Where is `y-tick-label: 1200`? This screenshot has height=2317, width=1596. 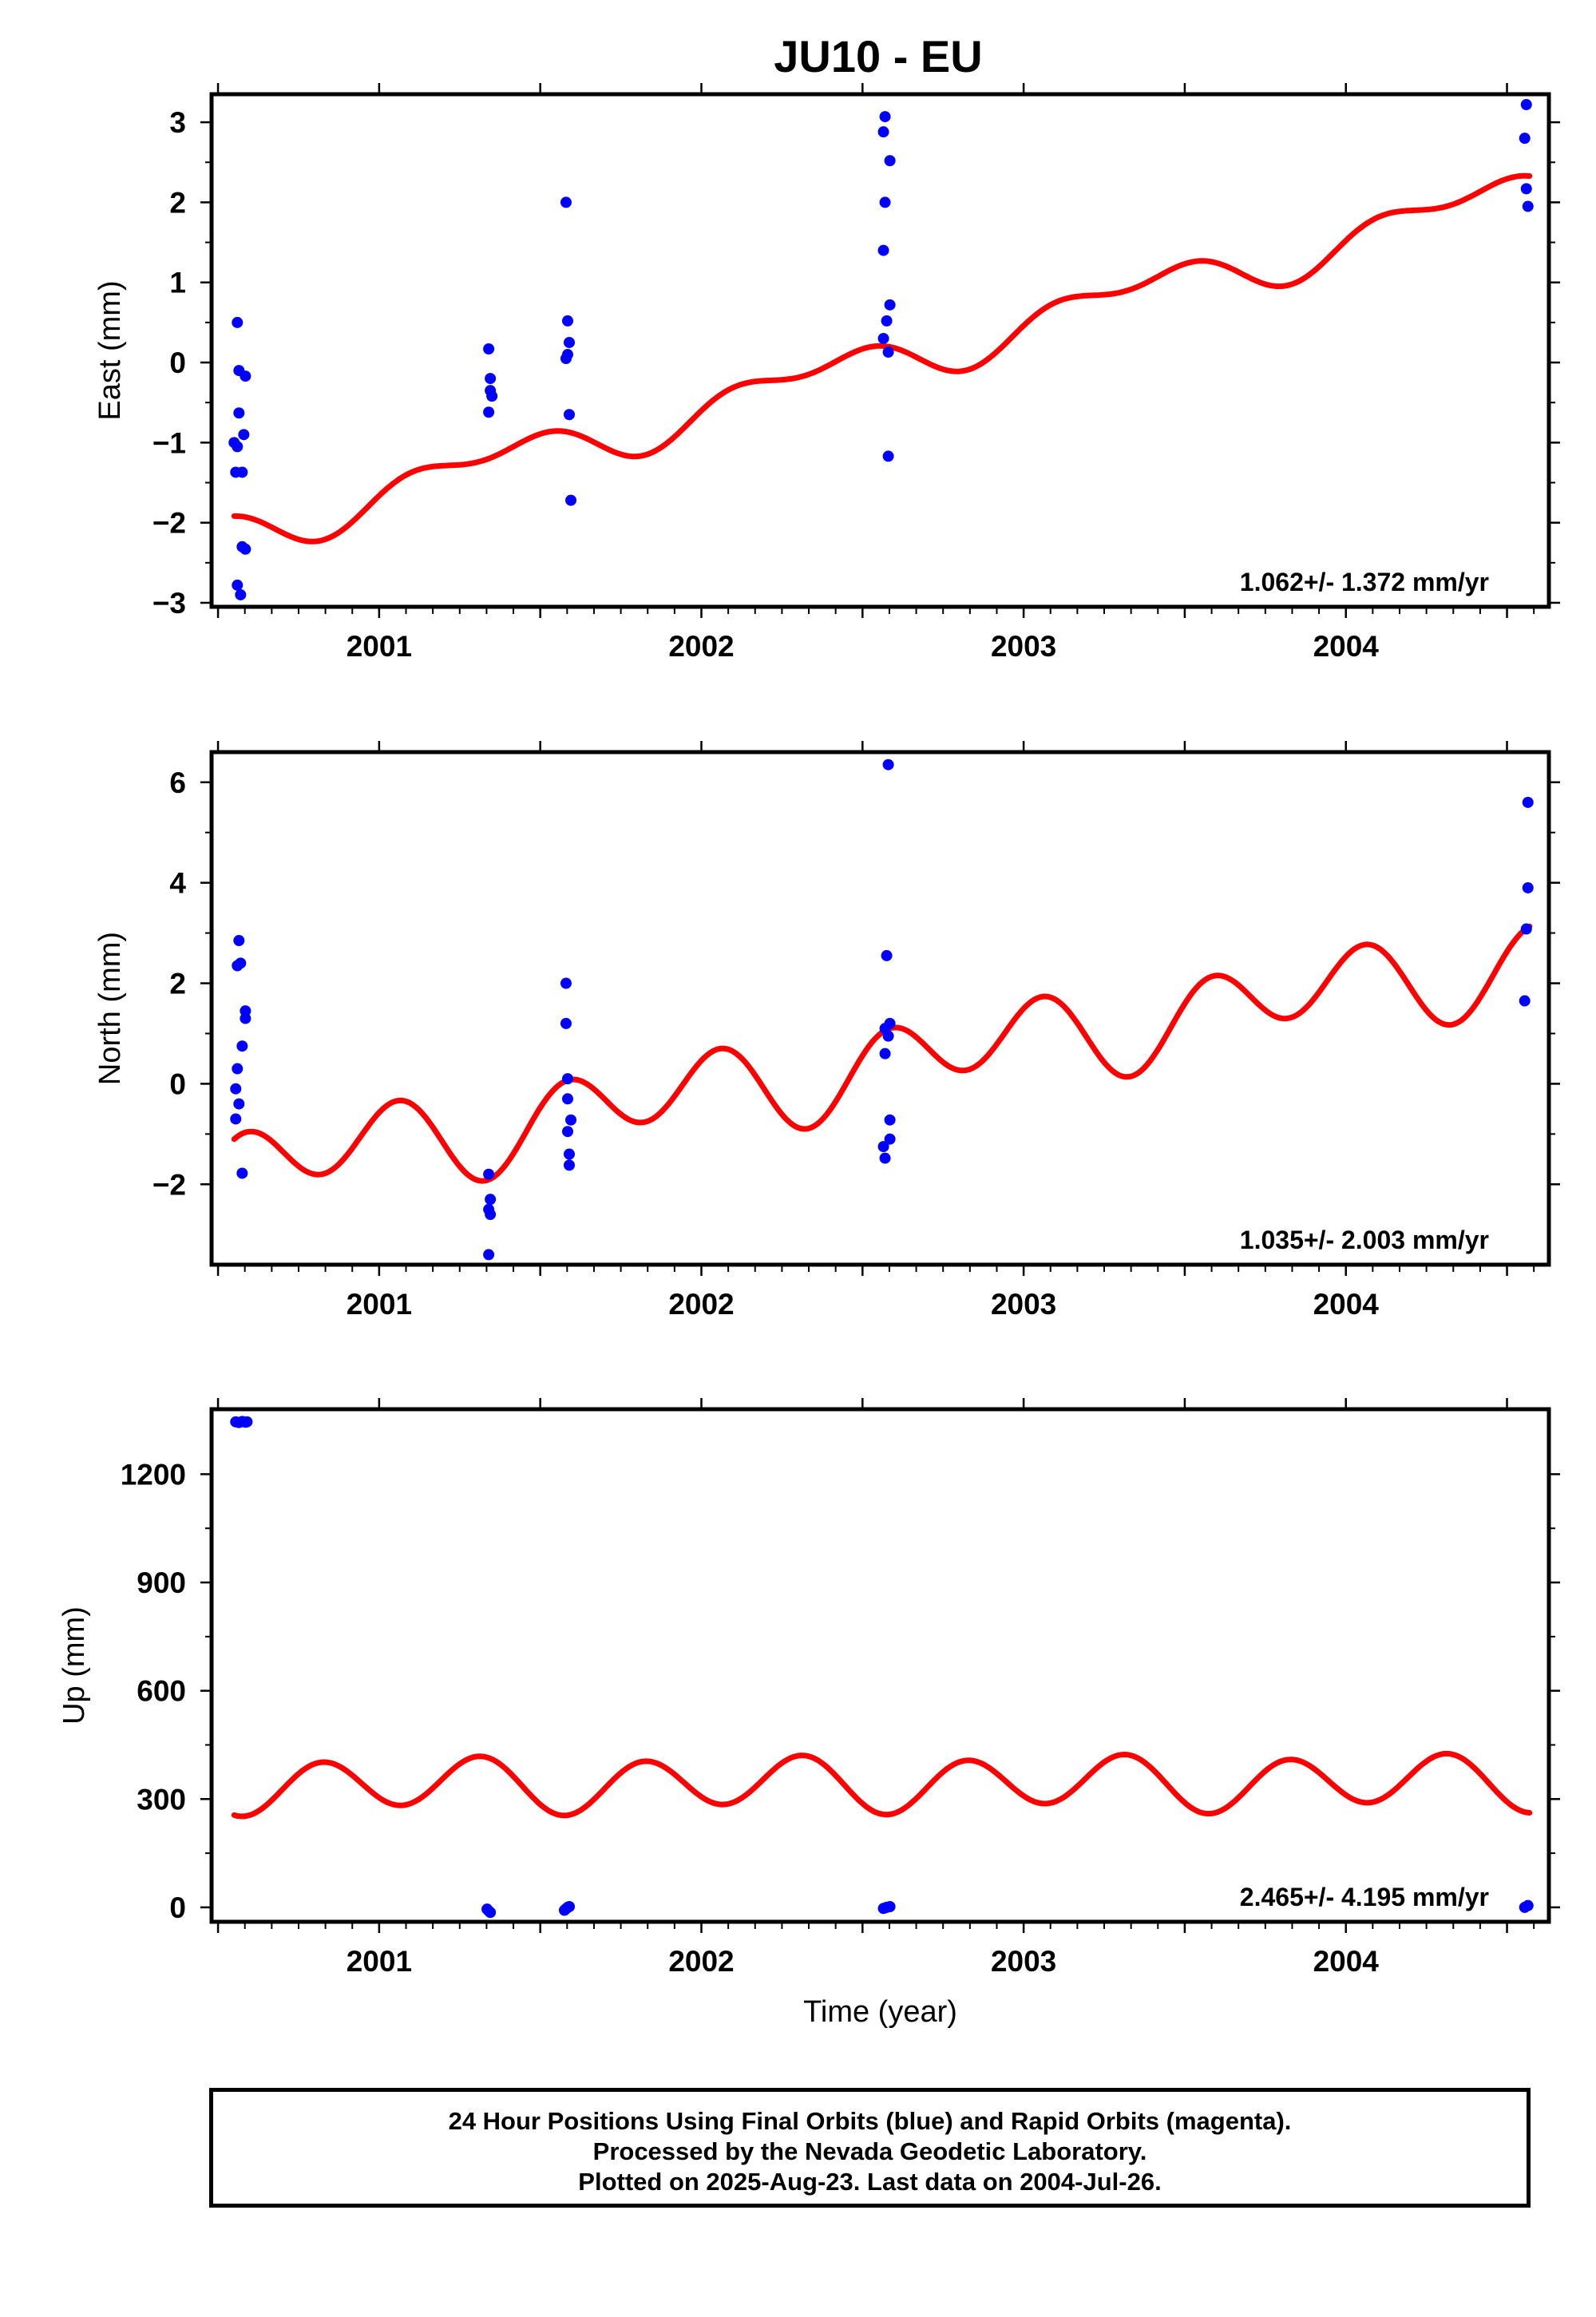
y-tick-label: 1200 is located at coordinates (153, 1474).